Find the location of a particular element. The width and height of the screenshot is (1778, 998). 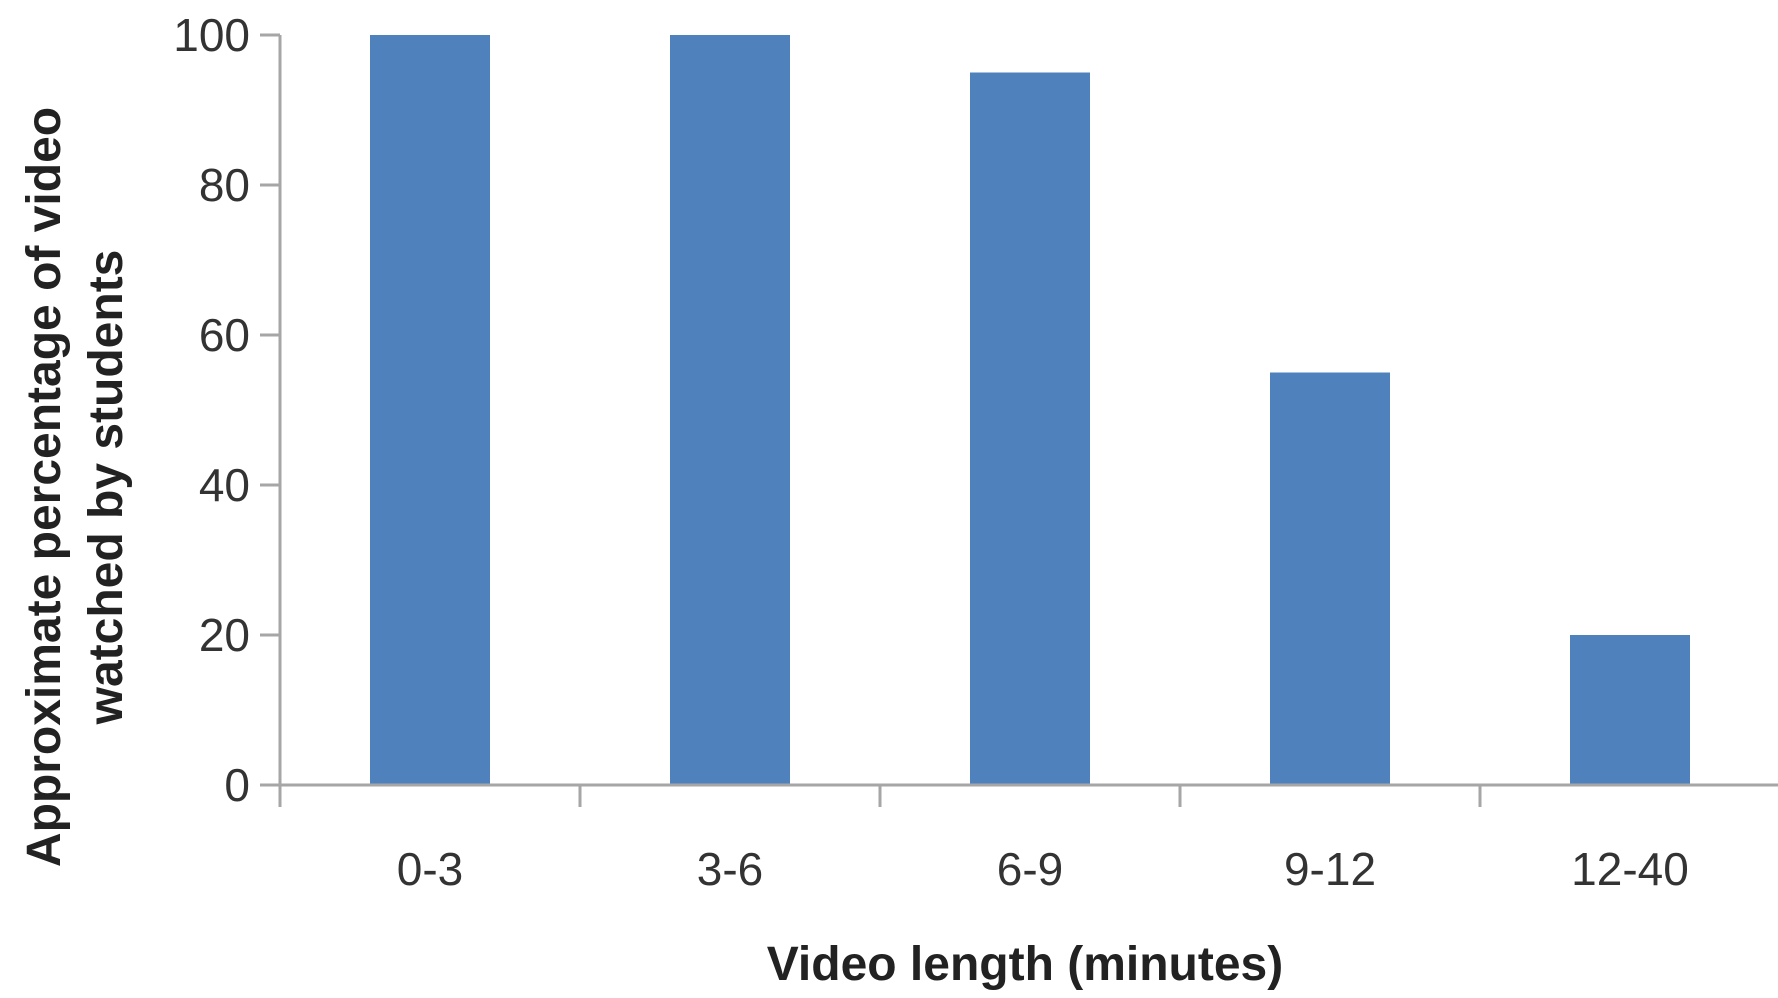

y-tick-label-40: 40 is located at coordinates (224, 485).